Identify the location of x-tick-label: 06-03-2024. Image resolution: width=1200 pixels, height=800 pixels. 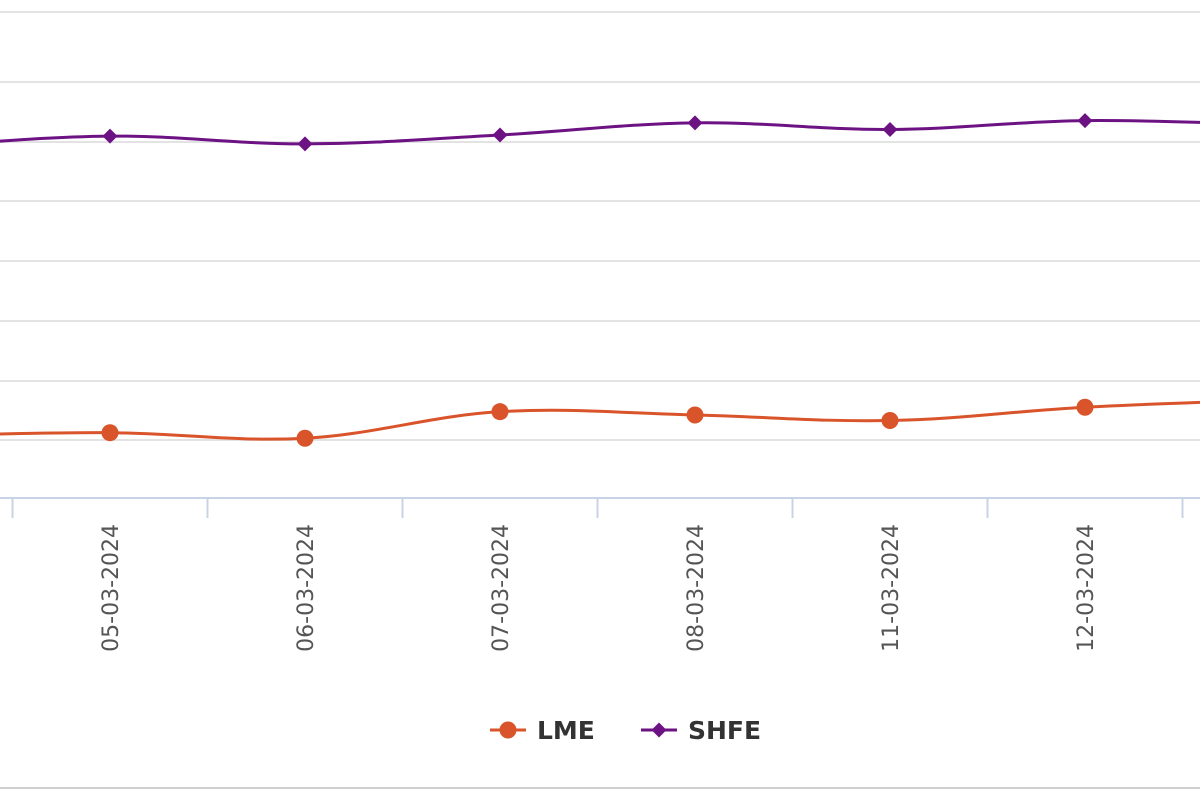
(306, 588).